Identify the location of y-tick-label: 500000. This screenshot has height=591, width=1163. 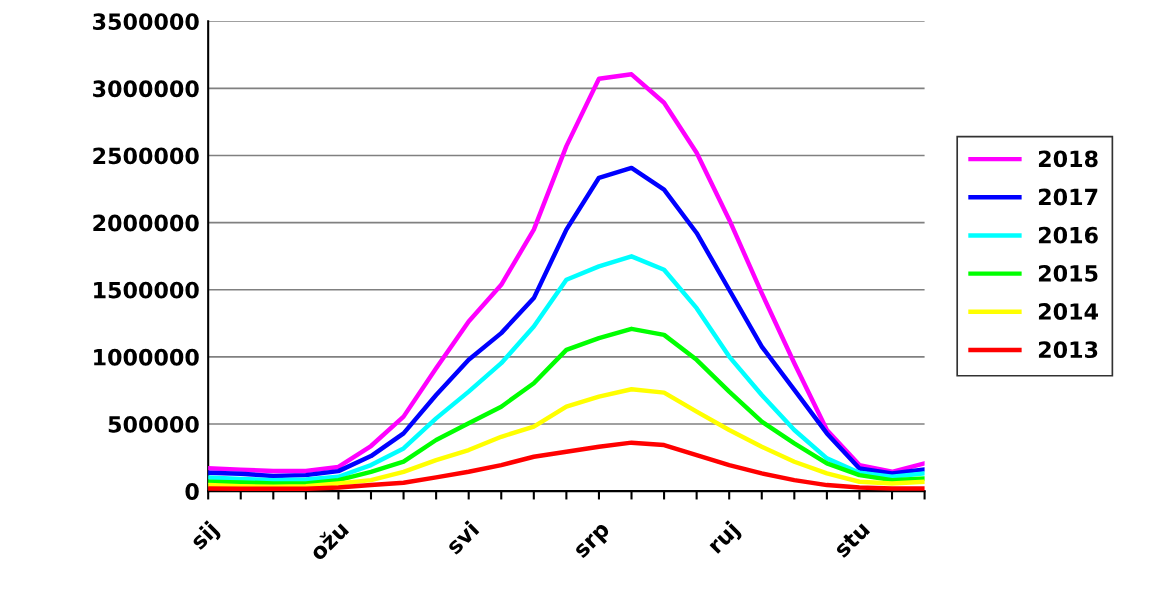
(153, 424).